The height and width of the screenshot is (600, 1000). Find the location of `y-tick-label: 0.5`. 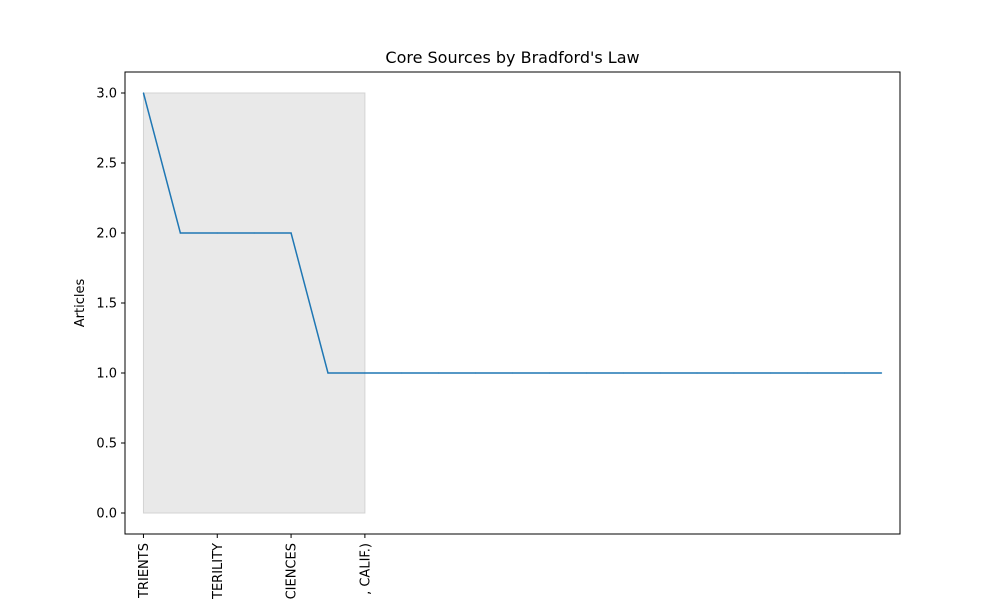

y-tick-label: 0.5 is located at coordinates (106, 444).